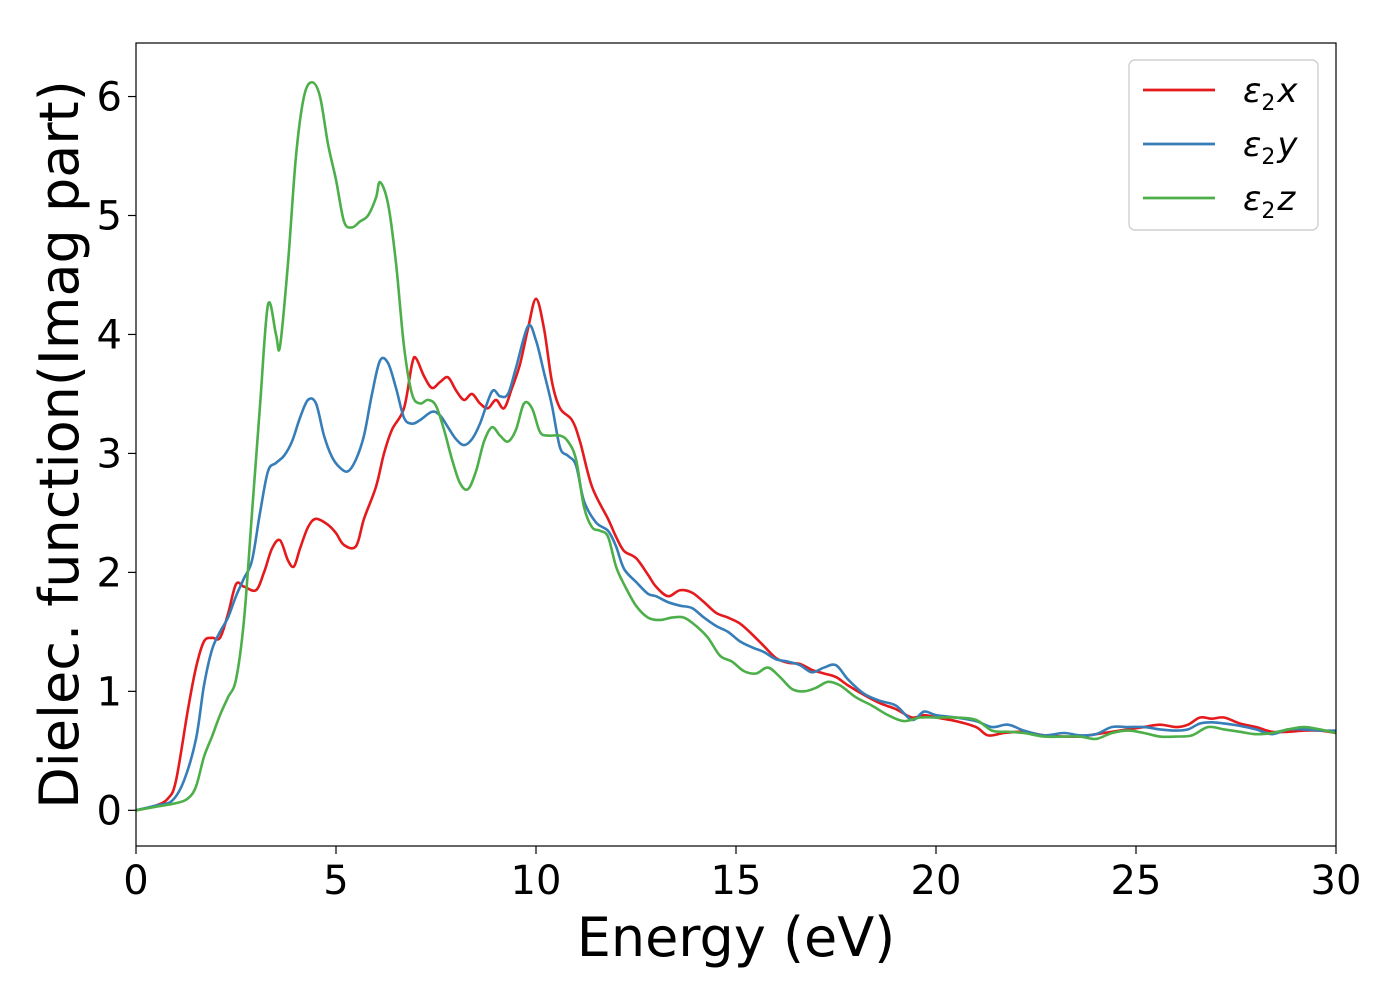 This screenshot has width=1400, height=1000. Describe the element at coordinates (335, 881) in the screenshot. I see `x-tick-label: 5` at that location.